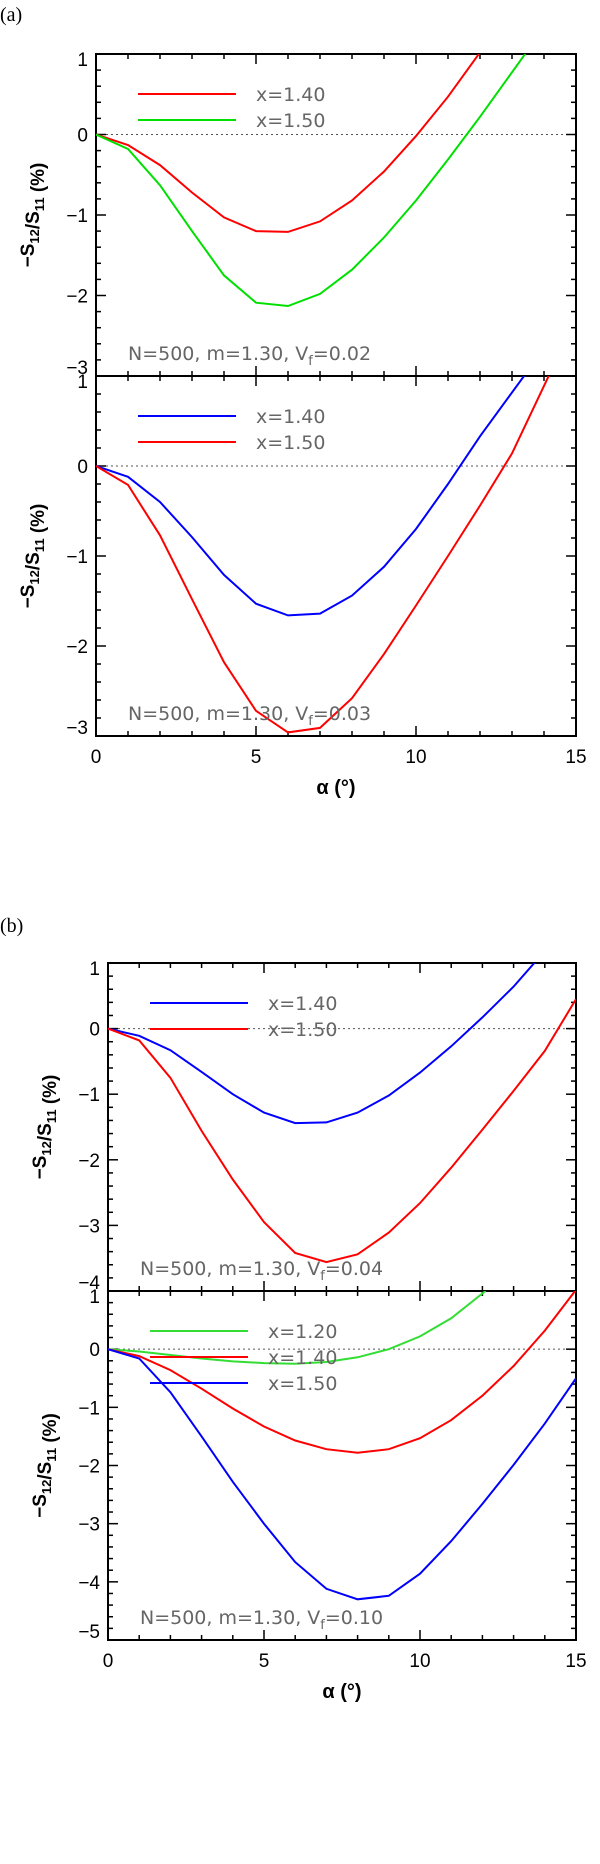 The width and height of the screenshot is (600, 1864). Describe the element at coordinates (342, 354) in the screenshot. I see `annotation-part: =0.02` at that location.